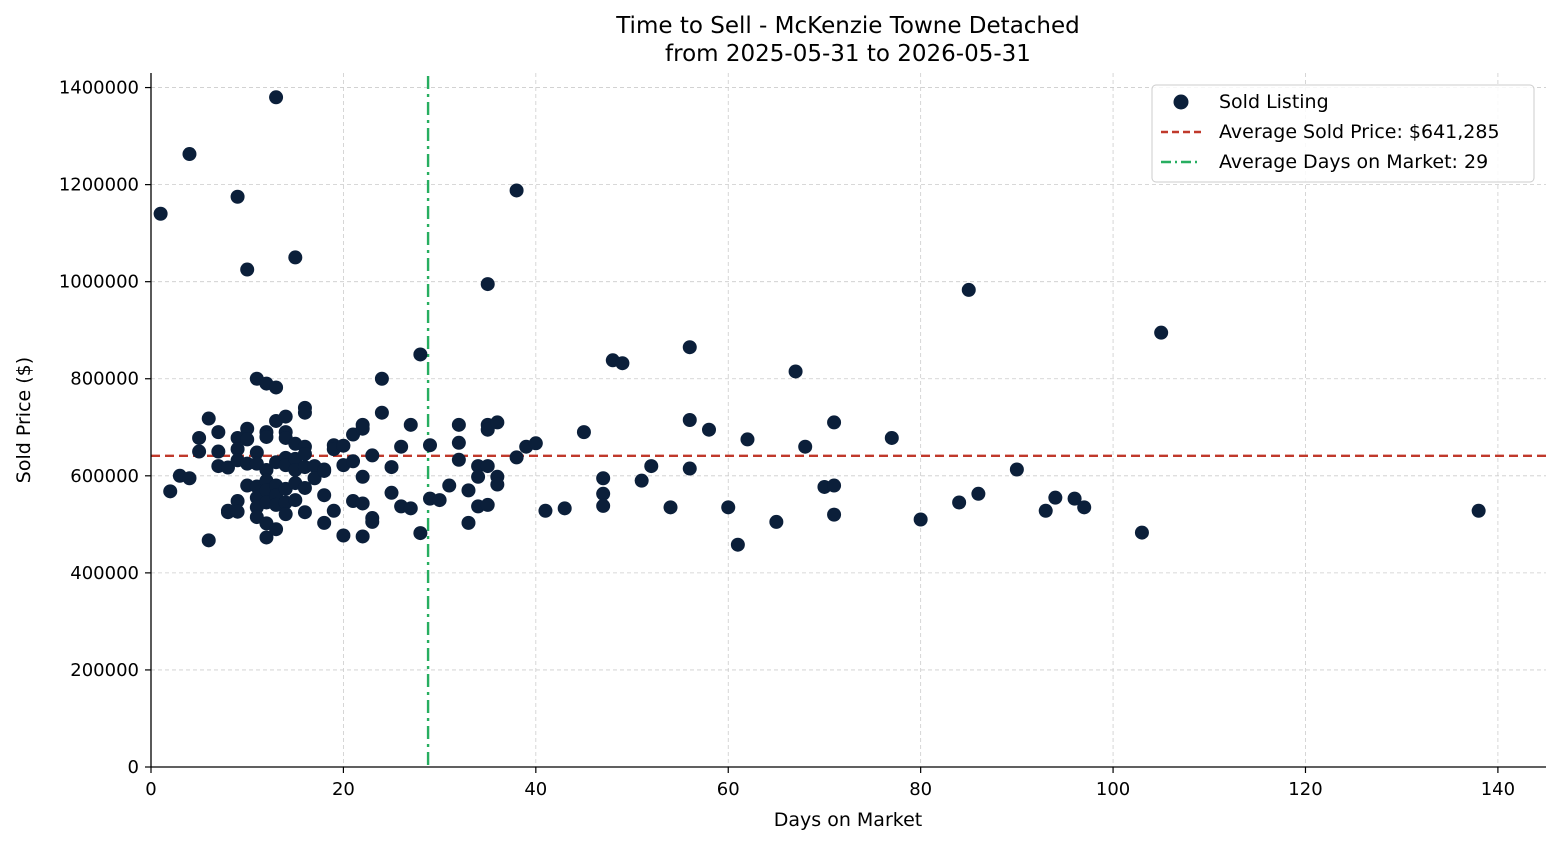 The image size is (1560, 845). What do you see at coordinates (99, 88) in the screenshot?
I see `y-tick-label: 1400000` at bounding box center [99, 88].